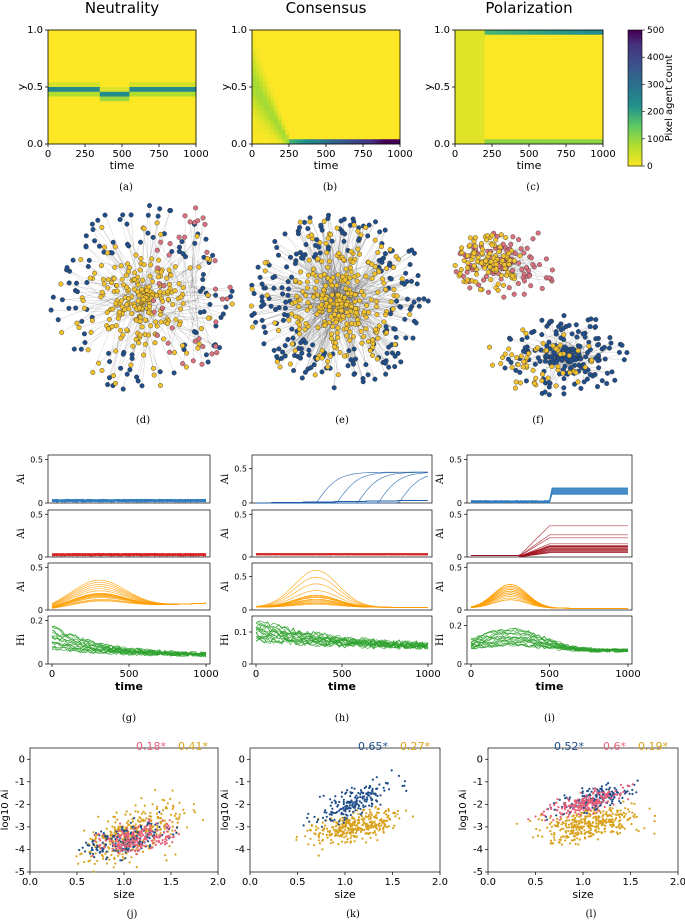  What do you see at coordinates (225, 86) in the screenshot?
I see `y-axis-label: y` at bounding box center [225, 86].